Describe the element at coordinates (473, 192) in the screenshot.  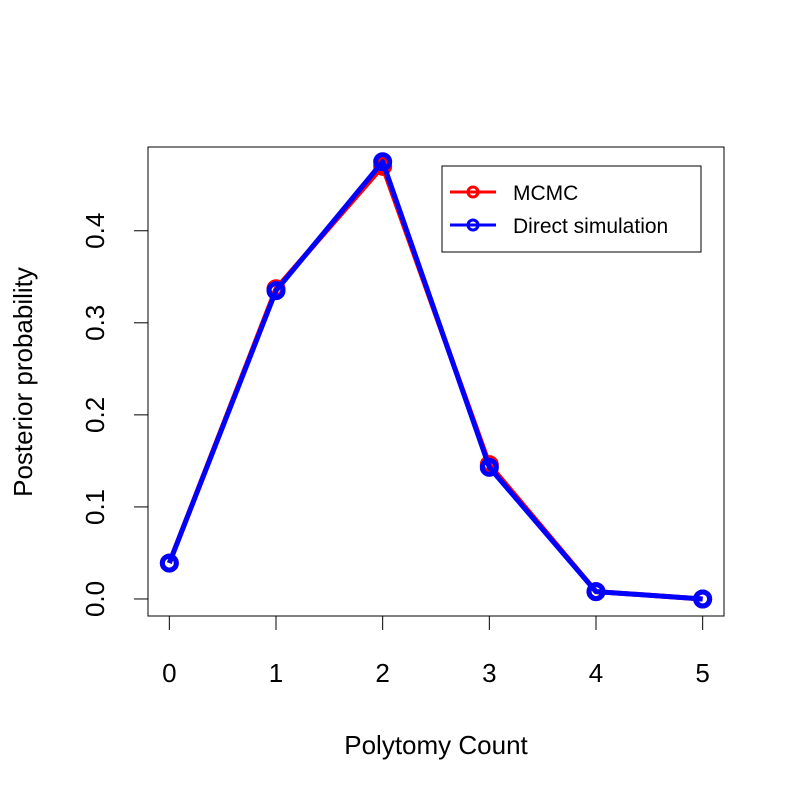
I see `legend-marker-mcmc` at that location.